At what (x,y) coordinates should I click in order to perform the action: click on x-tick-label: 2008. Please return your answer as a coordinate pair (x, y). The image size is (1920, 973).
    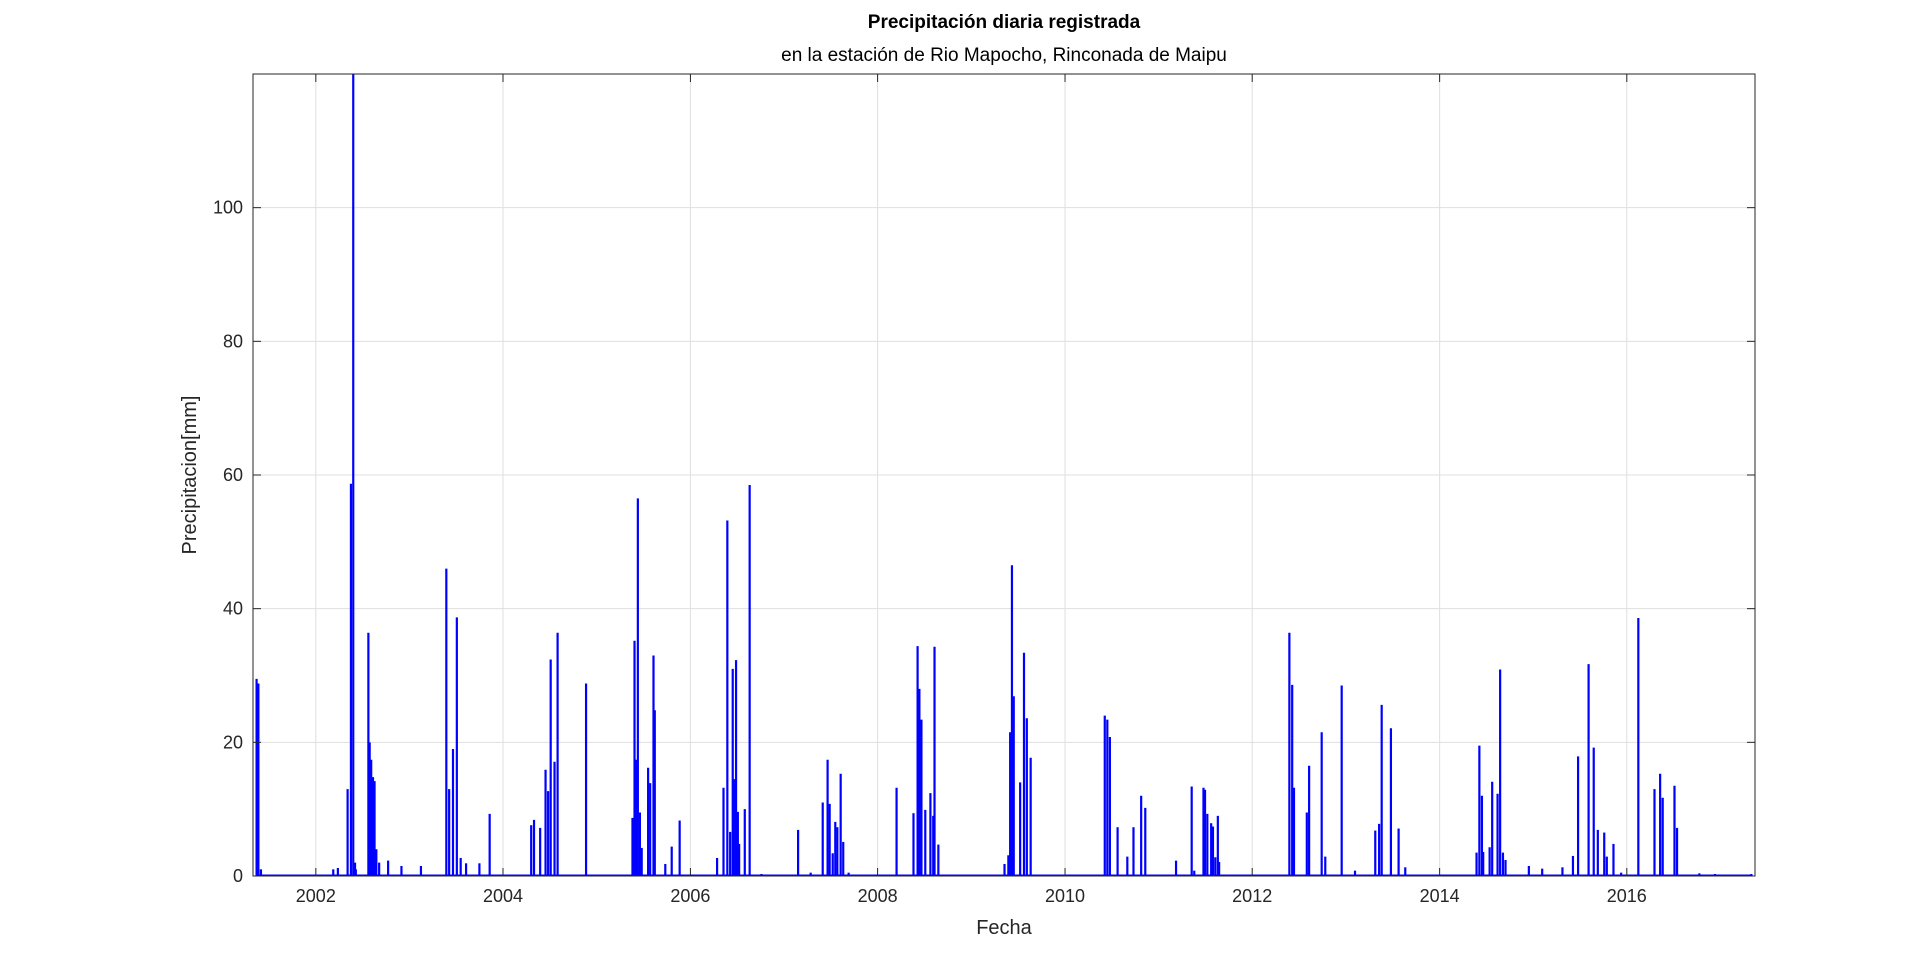
    Looking at the image, I should click on (878, 896).